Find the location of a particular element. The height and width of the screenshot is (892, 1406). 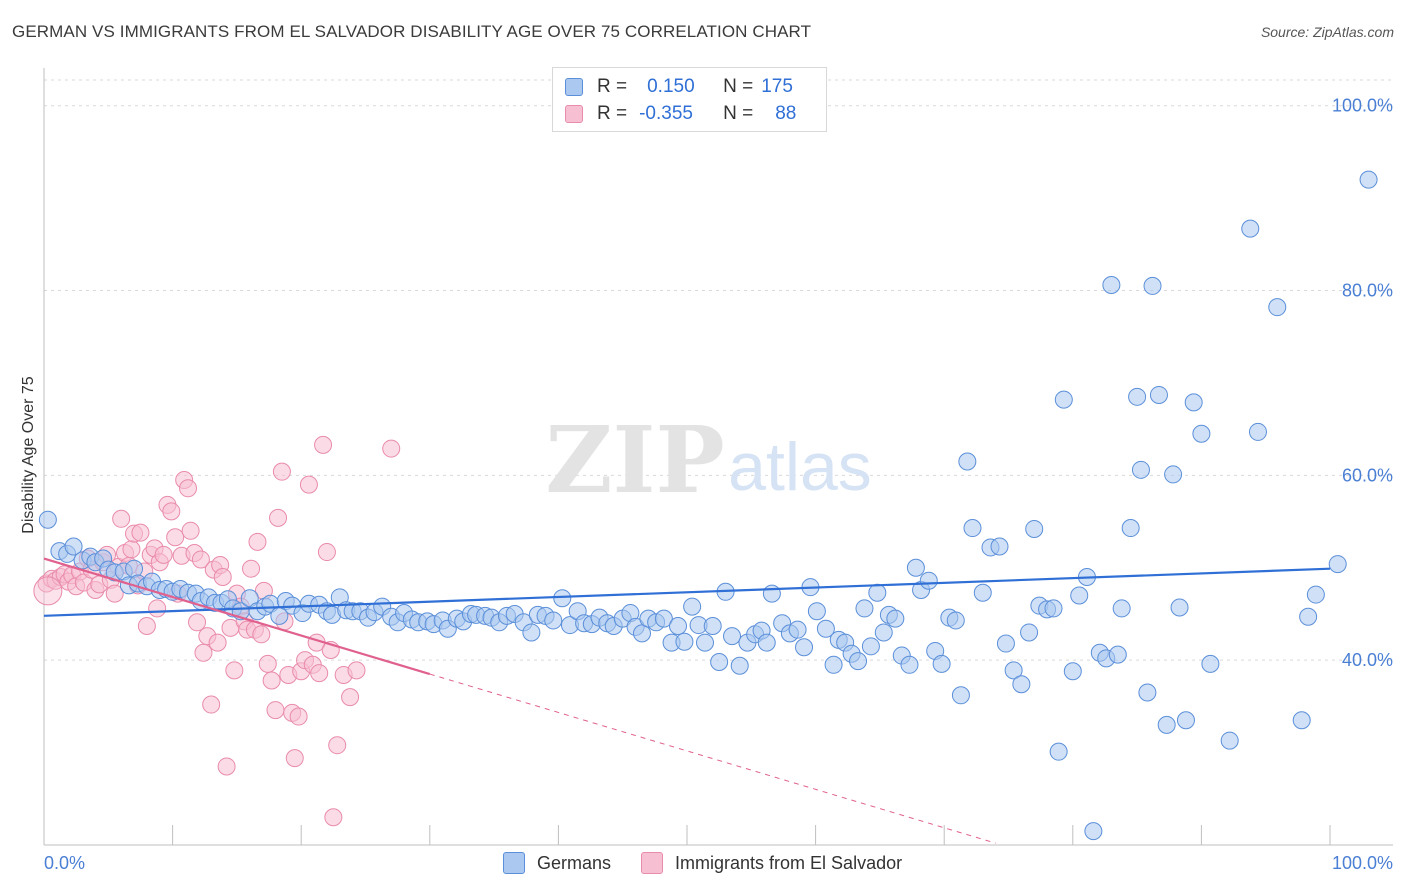

y-tick-label: 40.0% is located at coordinates (1367, 660).